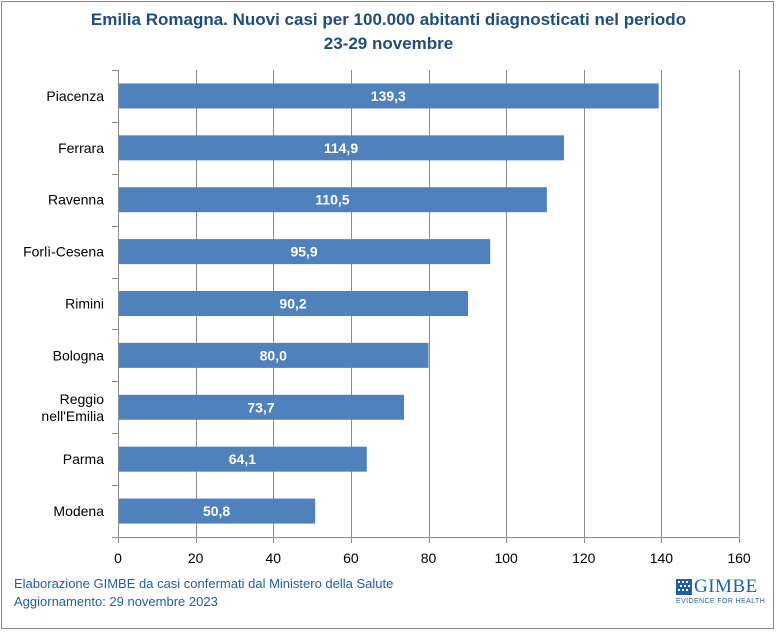 The height and width of the screenshot is (632, 777). What do you see at coordinates (83, 459) in the screenshot?
I see `category-label: Parma` at bounding box center [83, 459].